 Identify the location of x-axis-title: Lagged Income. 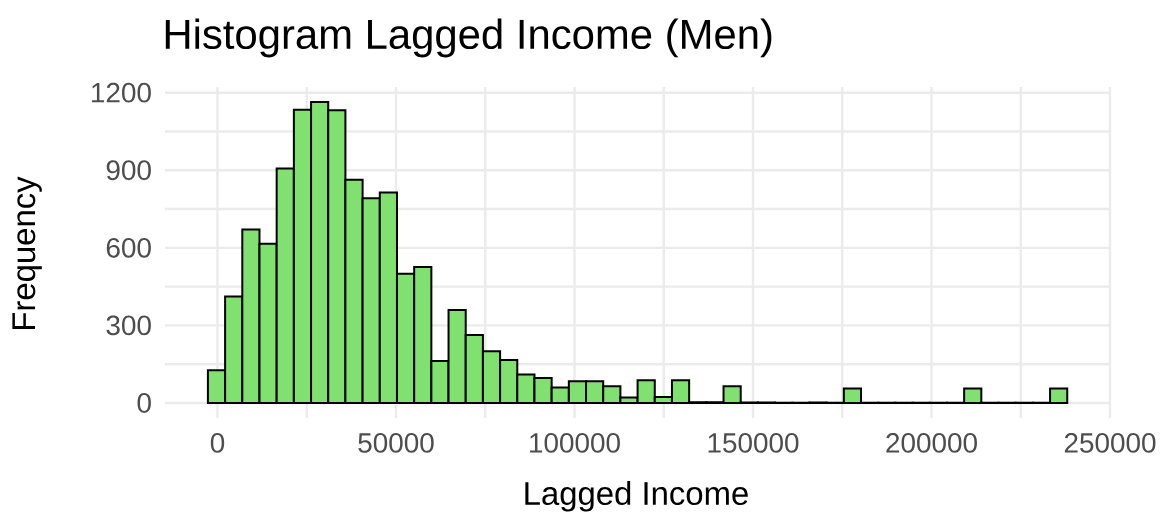
(636, 496).